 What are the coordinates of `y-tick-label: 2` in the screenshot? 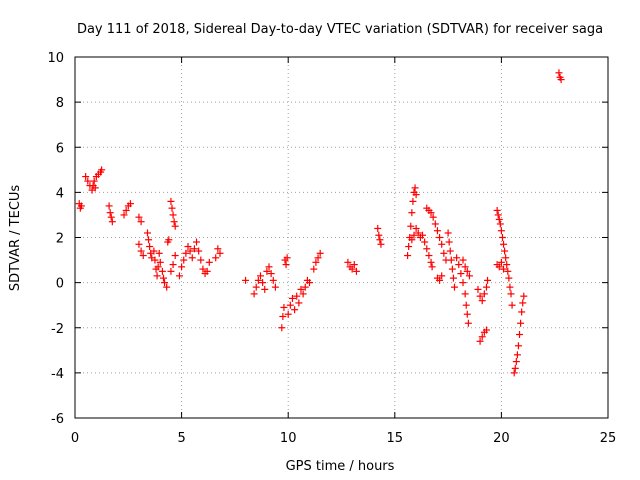 It's located at (60, 239).